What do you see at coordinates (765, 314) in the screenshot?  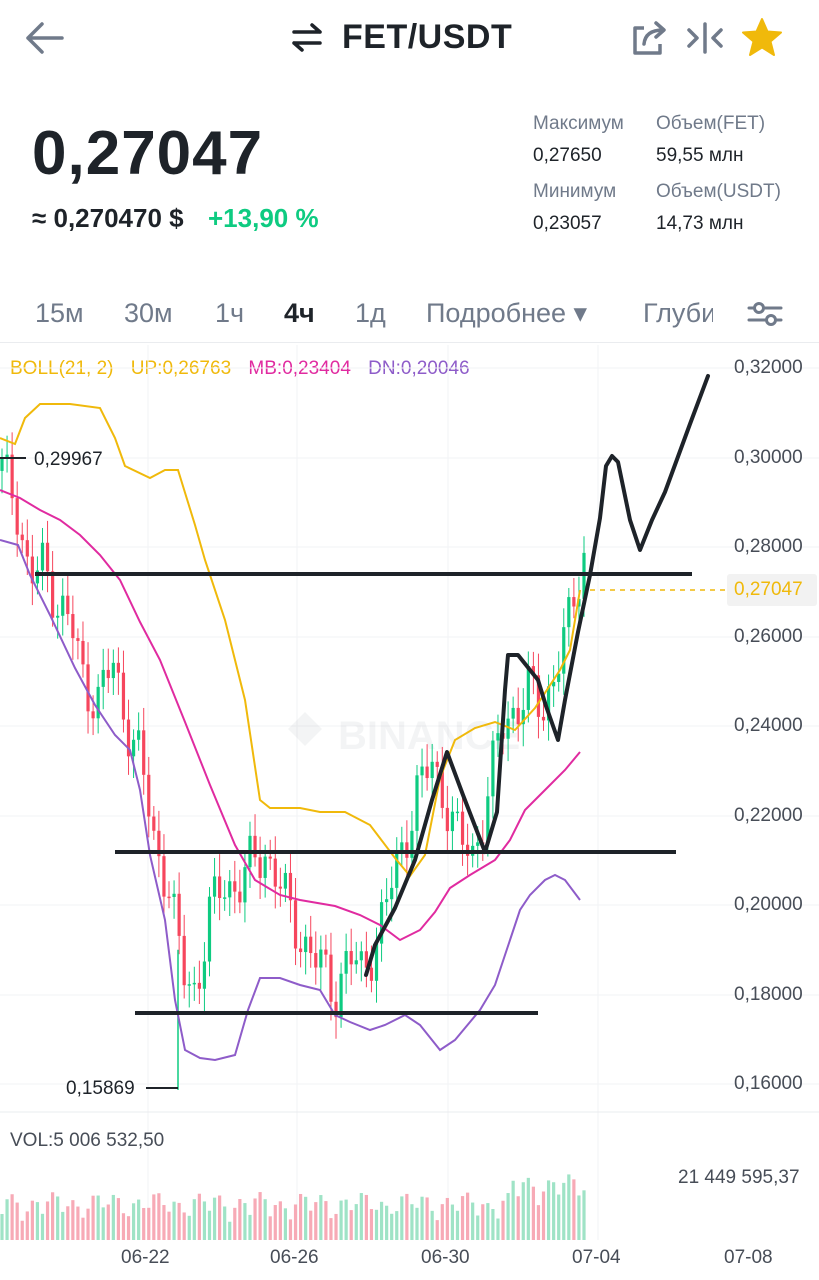 I see `settings-sliders-icon` at bounding box center [765, 314].